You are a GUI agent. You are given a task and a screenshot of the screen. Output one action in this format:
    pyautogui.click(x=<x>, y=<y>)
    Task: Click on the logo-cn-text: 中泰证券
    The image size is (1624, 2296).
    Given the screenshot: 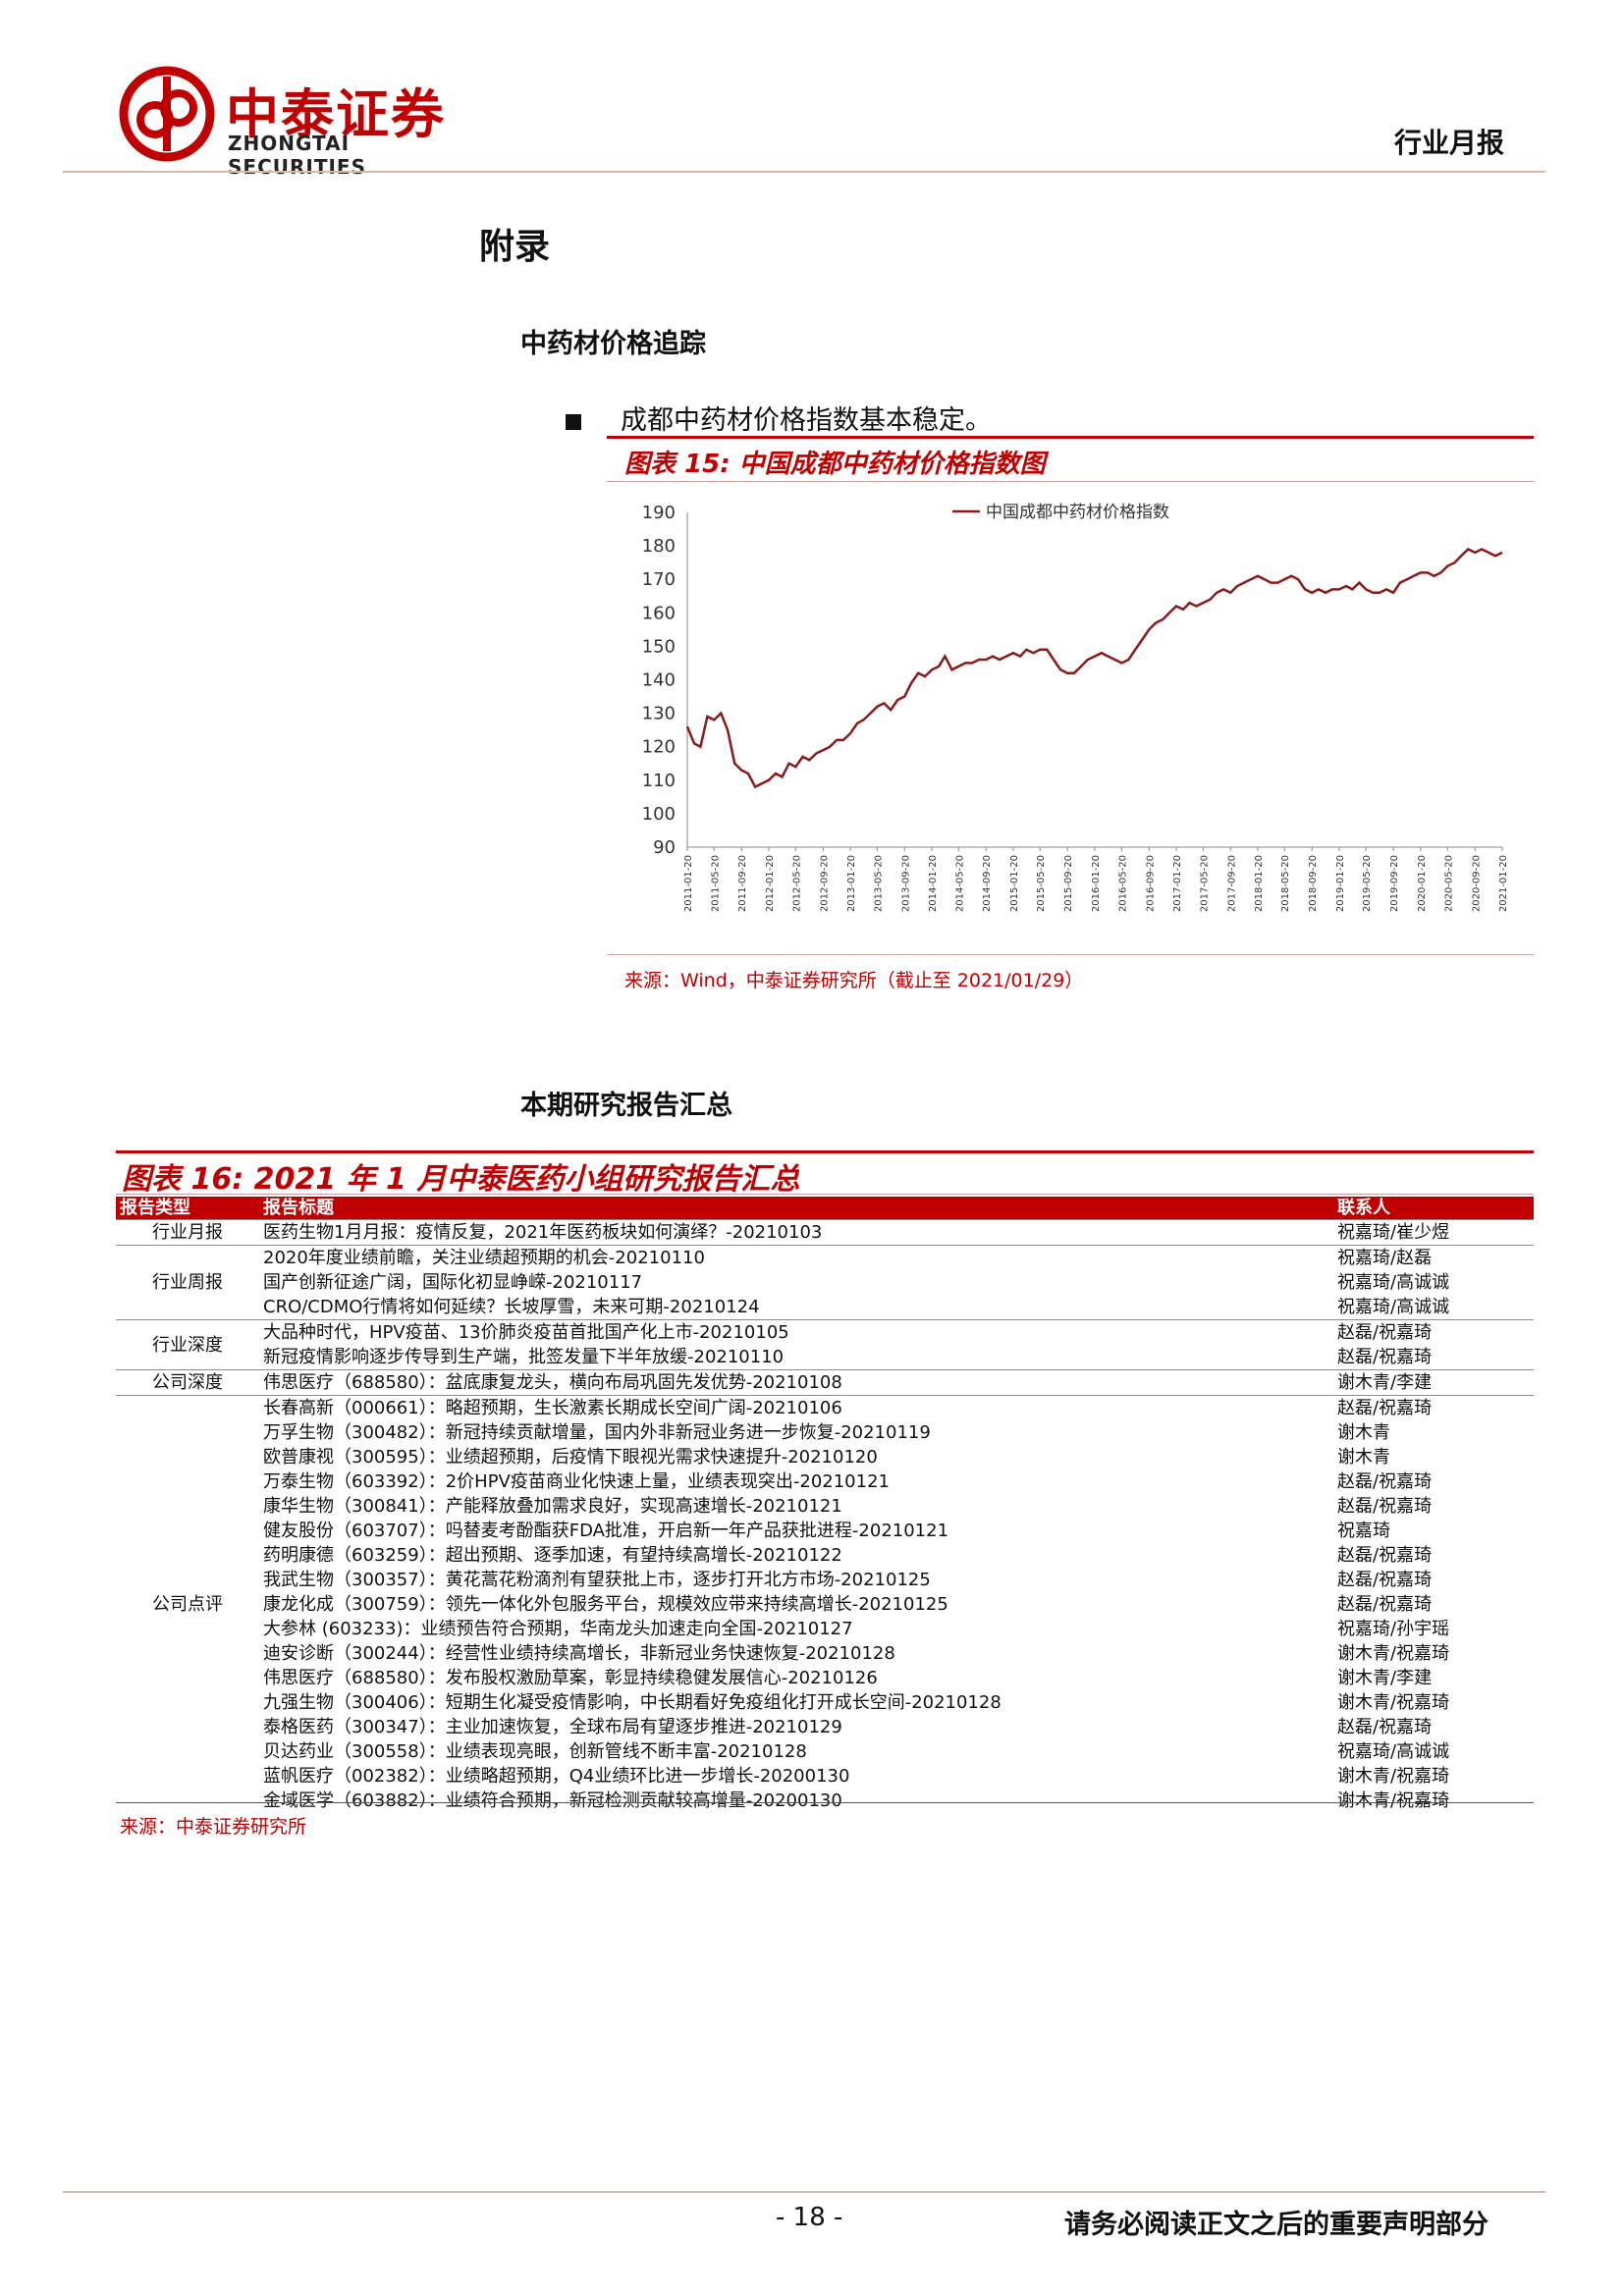 What is the action you would take?
    pyautogui.click(x=336, y=114)
    